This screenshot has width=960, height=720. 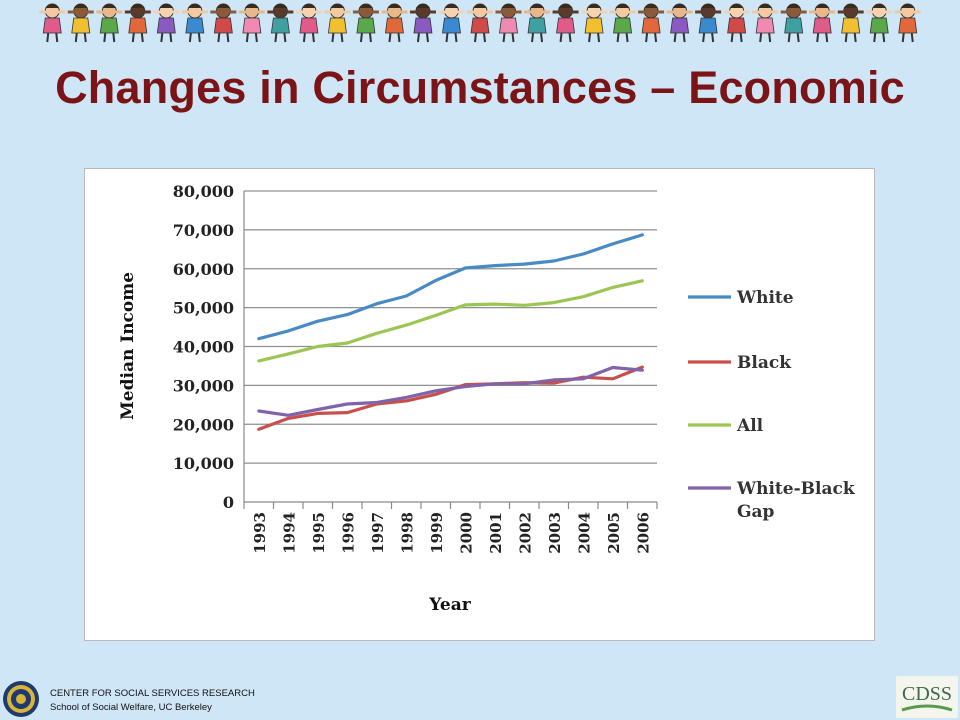 What do you see at coordinates (378, 533) in the screenshot?
I see `x-tick-label: 1997` at bounding box center [378, 533].